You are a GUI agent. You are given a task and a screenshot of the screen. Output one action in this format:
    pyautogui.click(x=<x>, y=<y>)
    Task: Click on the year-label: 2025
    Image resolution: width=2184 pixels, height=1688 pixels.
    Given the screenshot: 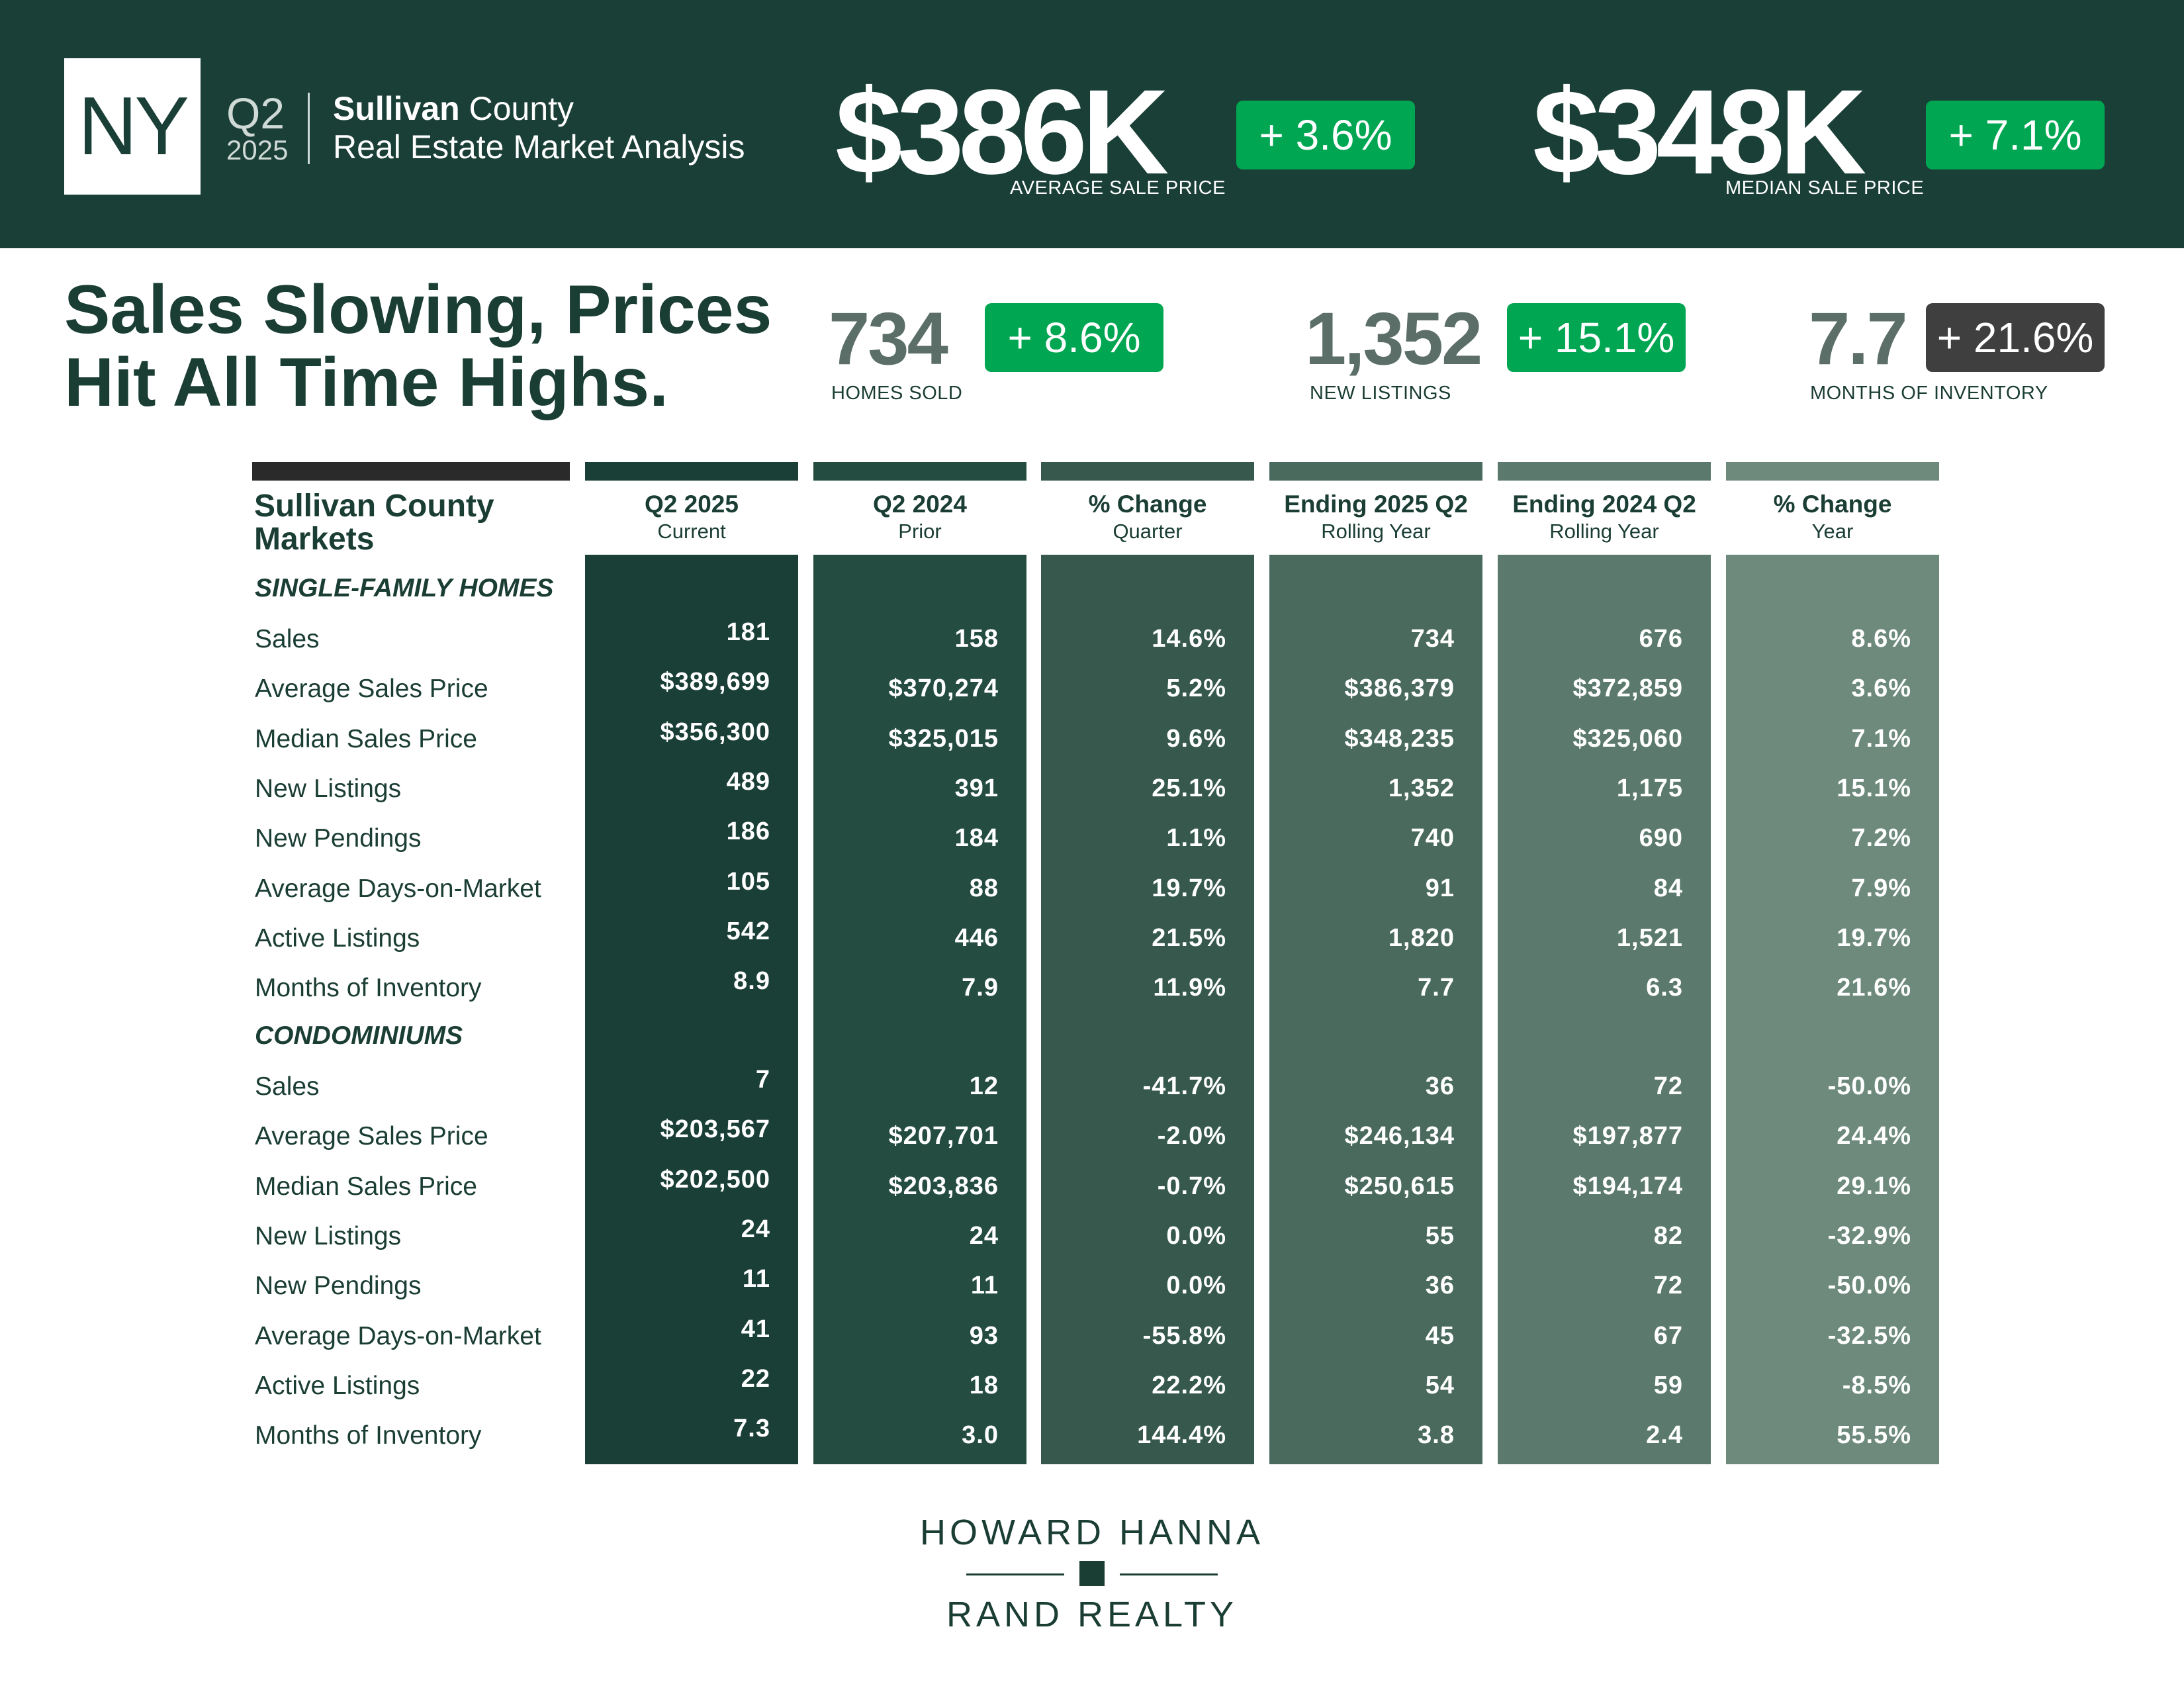 What is the action you would take?
    pyautogui.click(x=257, y=149)
    